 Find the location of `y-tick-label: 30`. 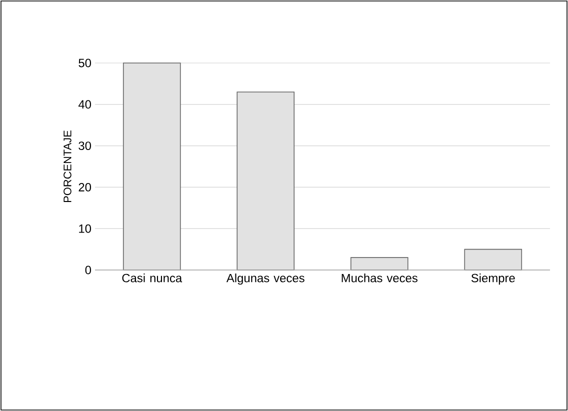

y-tick-label: 30 is located at coordinates (85, 146).